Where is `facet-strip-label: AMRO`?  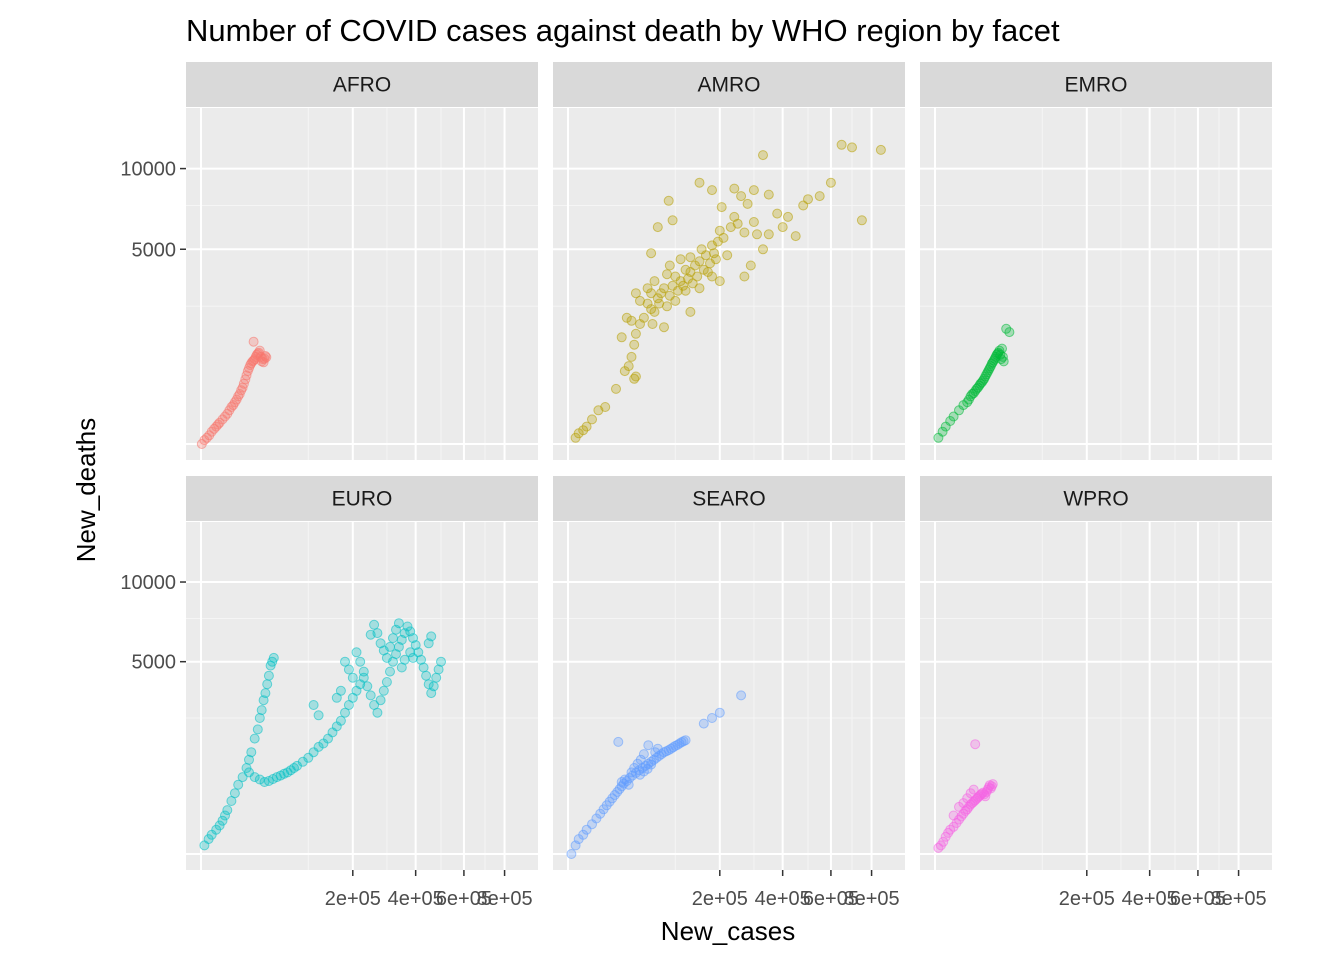 facet-strip-label: AMRO is located at coordinates (729, 85).